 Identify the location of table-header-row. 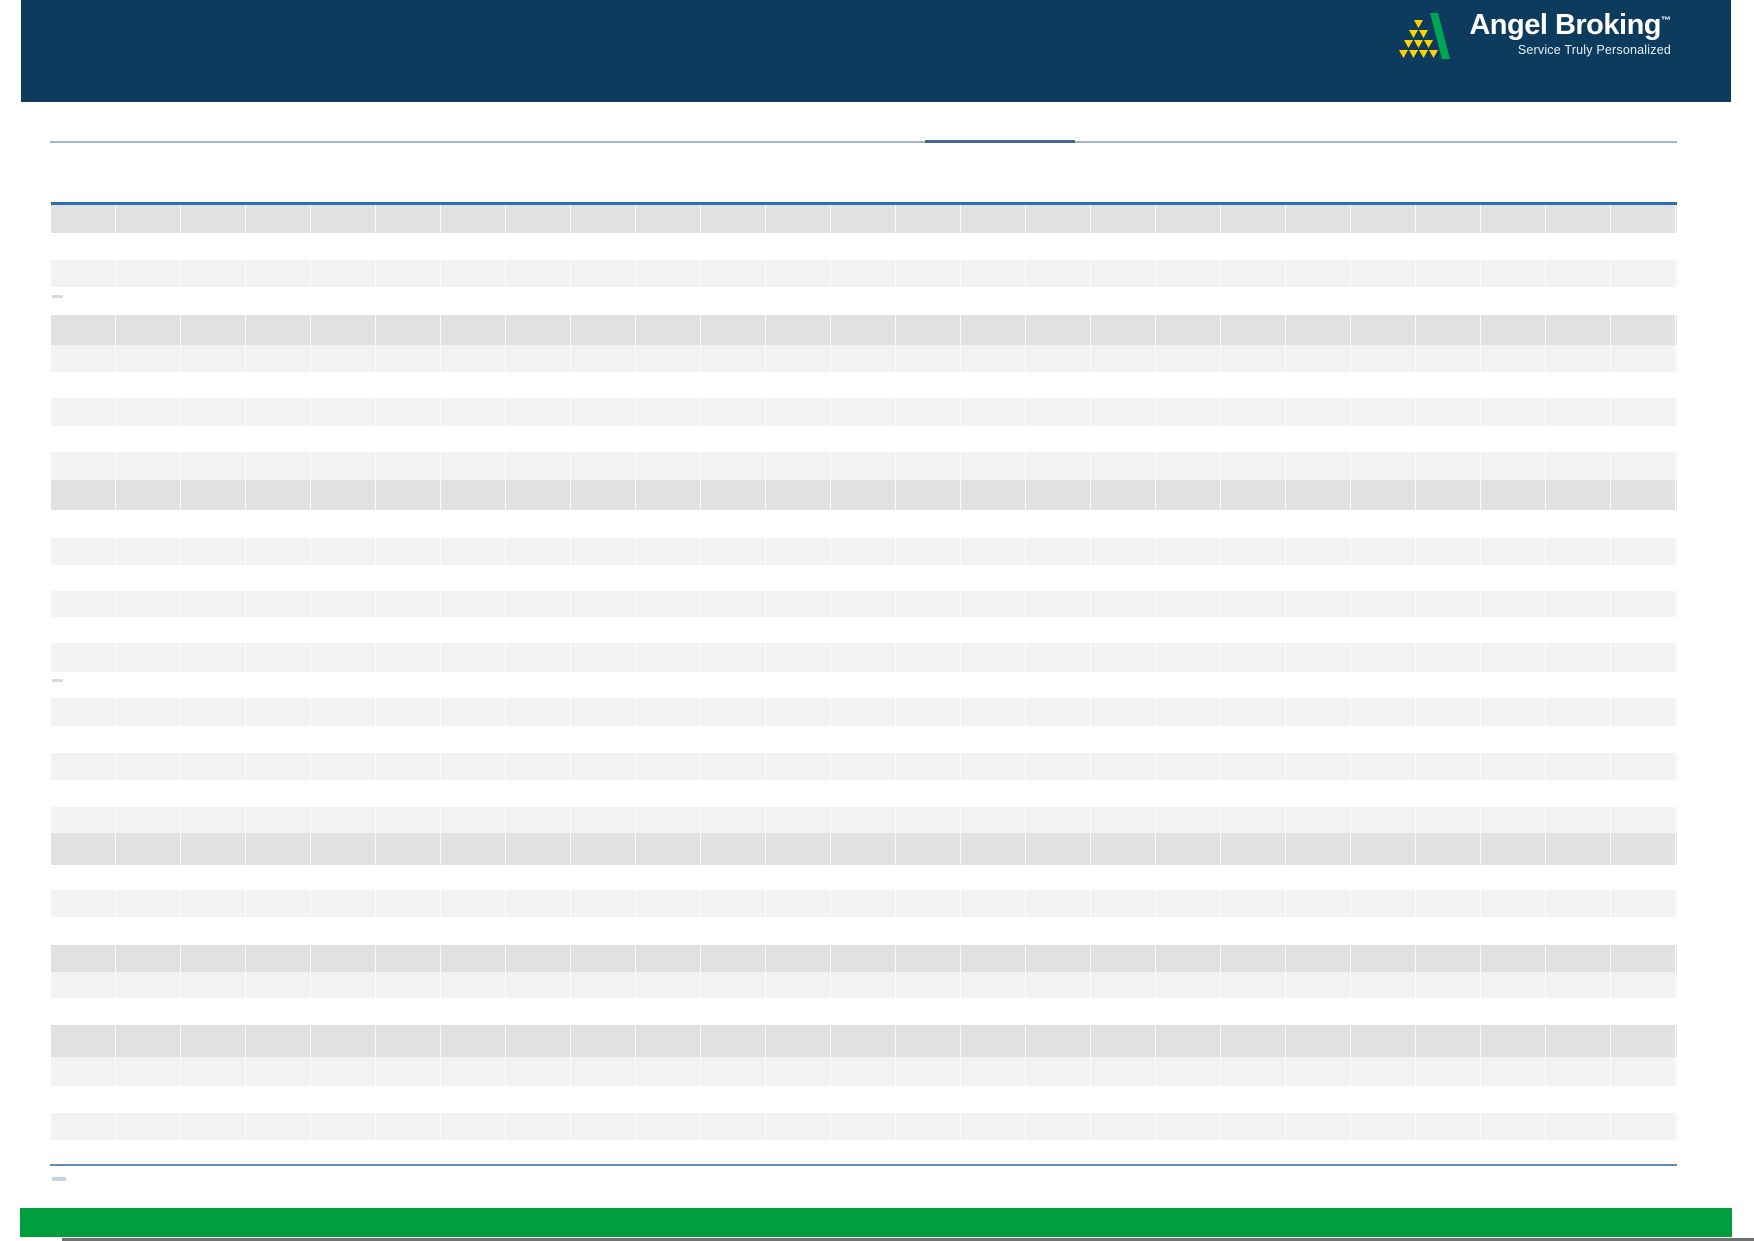
(864, 219).